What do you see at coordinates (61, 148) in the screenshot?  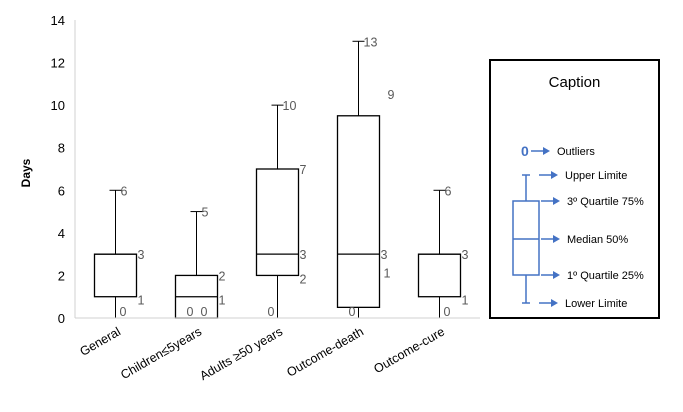 I see `y-tick-label: 8` at bounding box center [61, 148].